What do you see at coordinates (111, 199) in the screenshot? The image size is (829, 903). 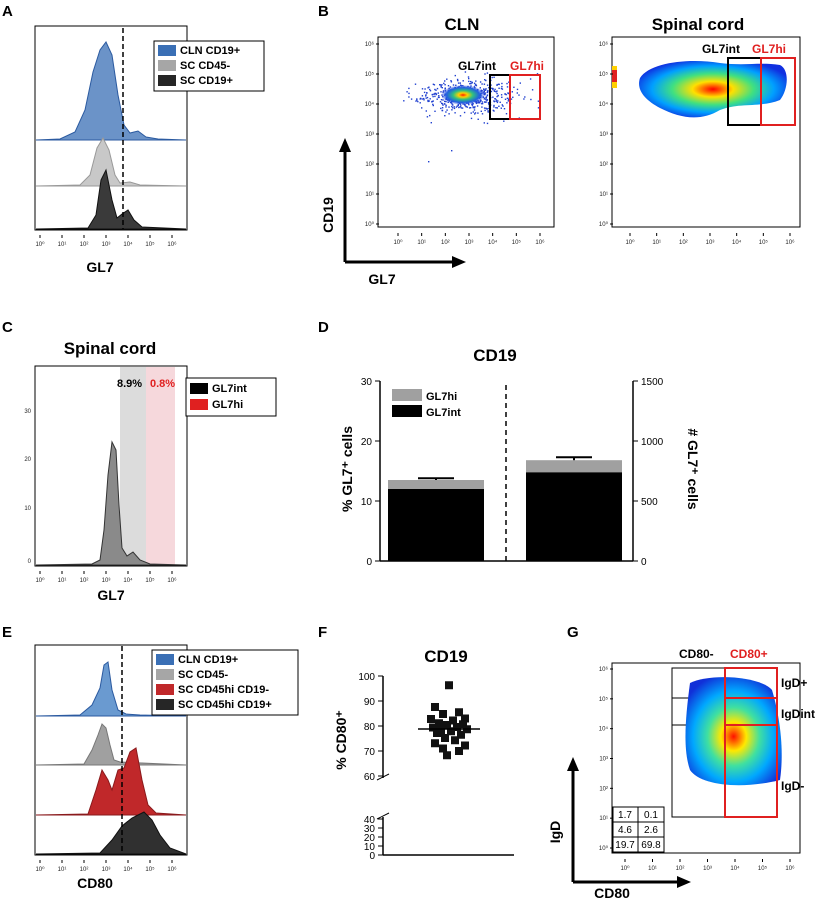 I see `histogram-sc-cd19` at bounding box center [111, 199].